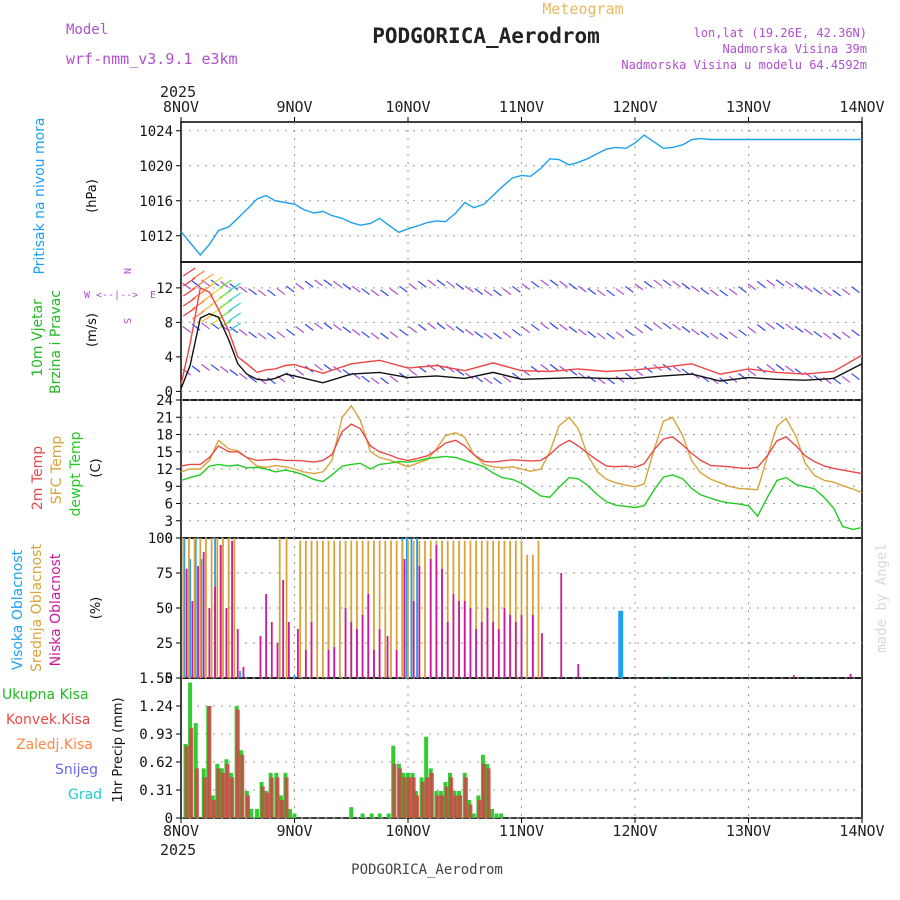  I want to click on day-label-bottom: 10NOV, so click(407, 831).